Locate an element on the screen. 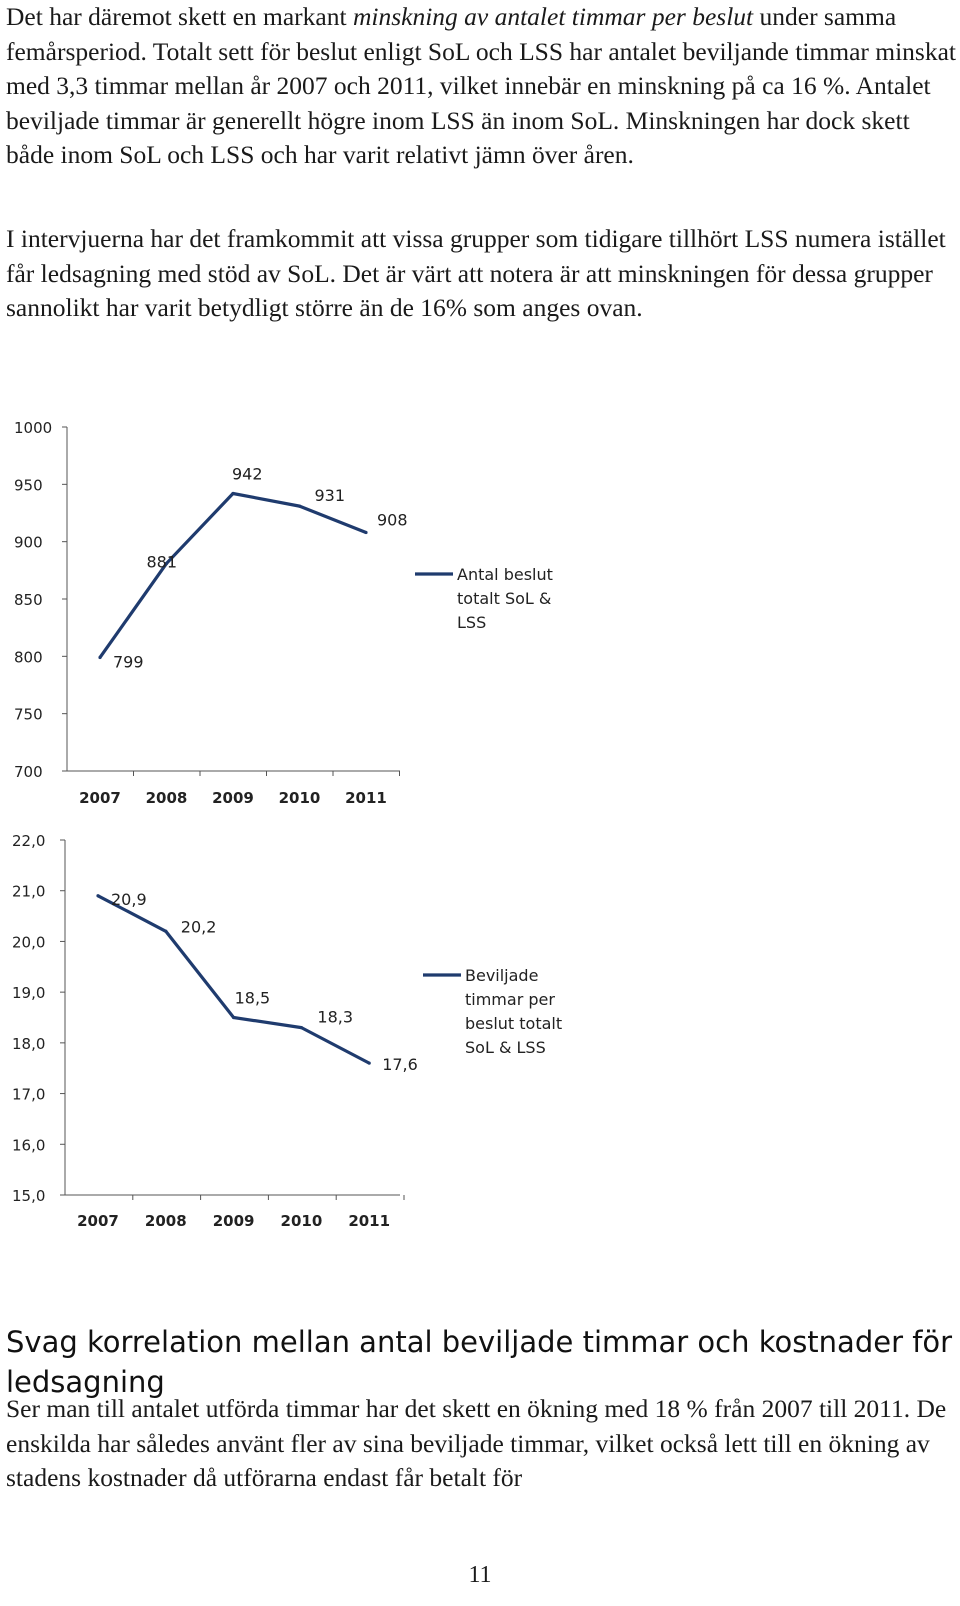 This screenshot has height=1606, width=960. data-label: 942 is located at coordinates (247, 474).